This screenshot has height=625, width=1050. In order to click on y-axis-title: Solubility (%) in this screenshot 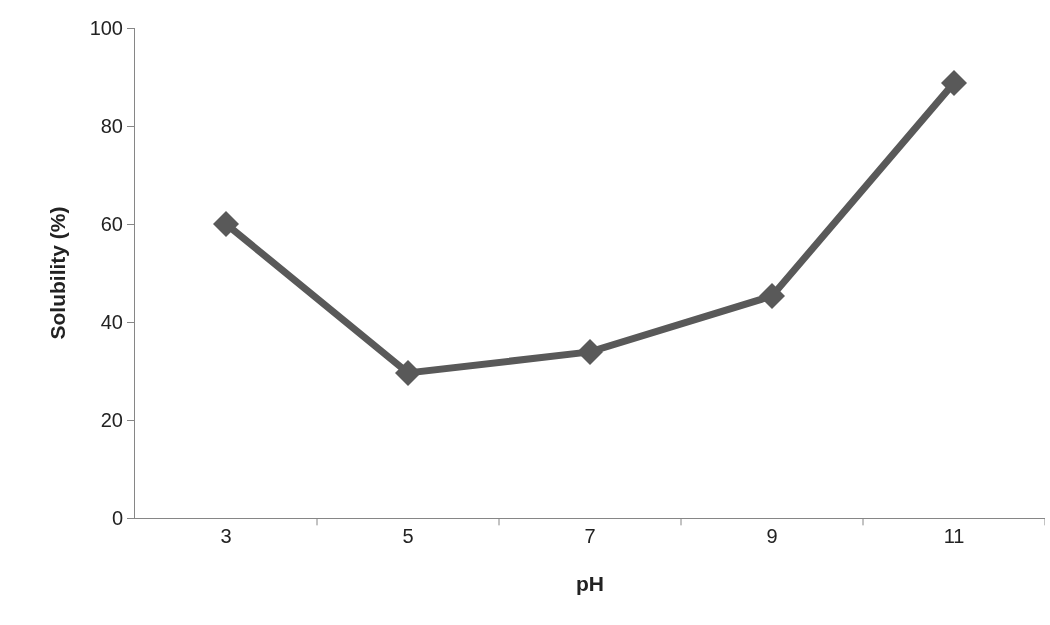, I will do `click(57, 273)`.